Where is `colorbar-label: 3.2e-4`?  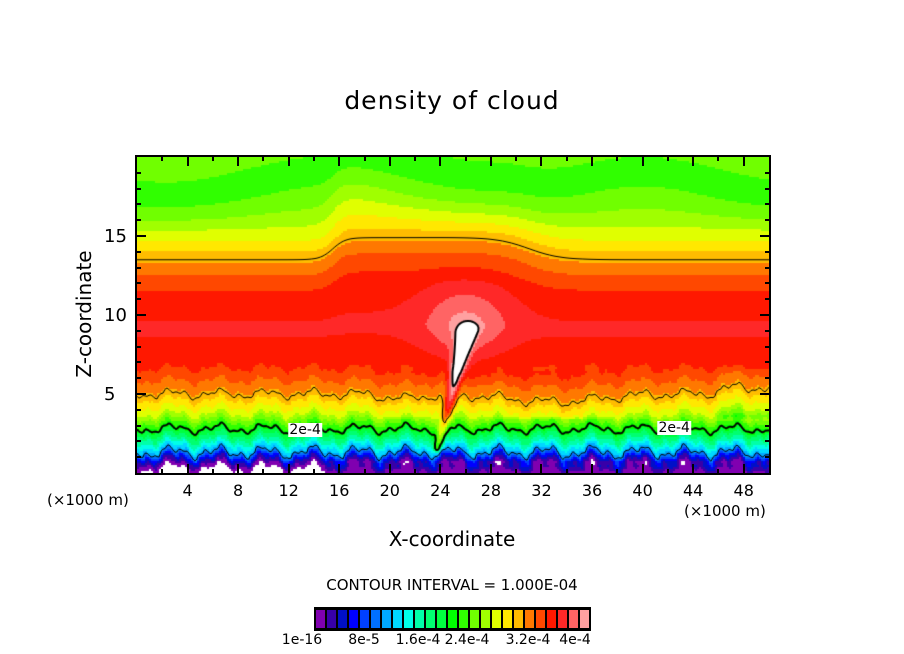 colorbar-label: 3.2e-4 is located at coordinates (528, 640).